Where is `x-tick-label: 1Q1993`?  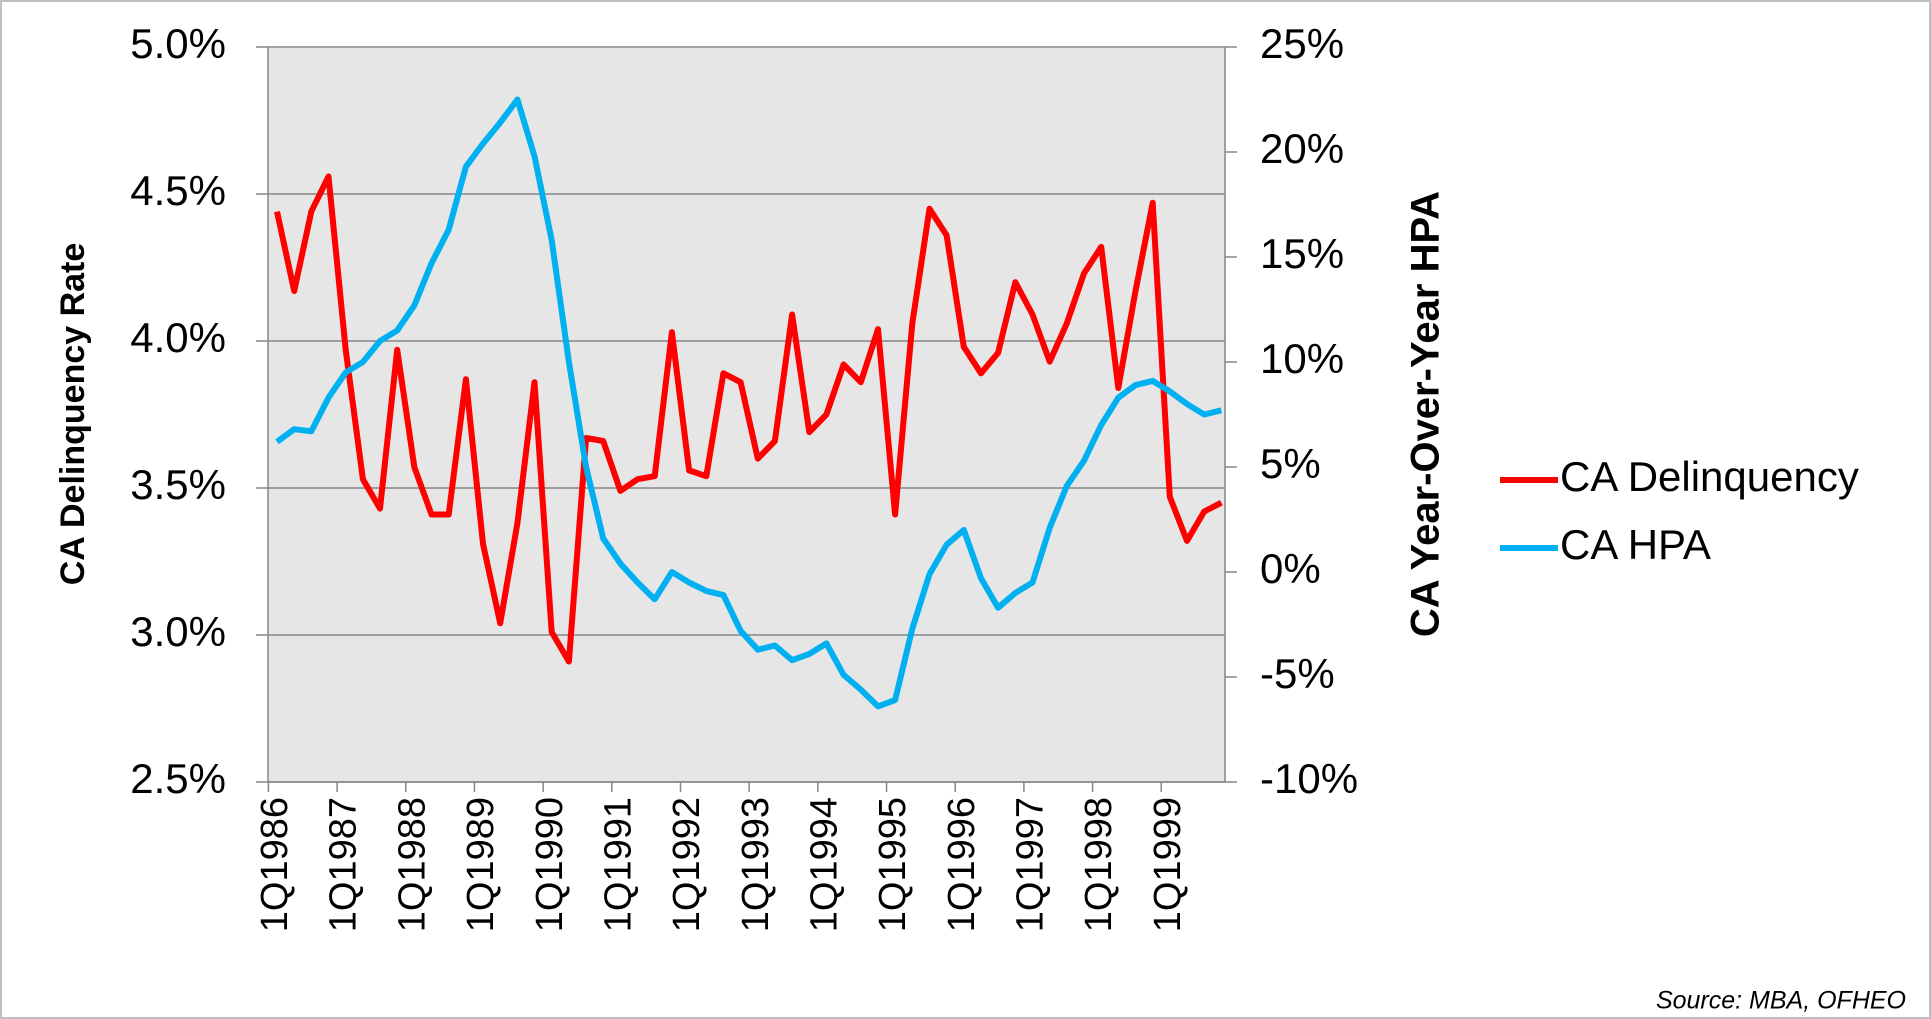
x-tick-label: 1Q1993 is located at coordinates (756, 864).